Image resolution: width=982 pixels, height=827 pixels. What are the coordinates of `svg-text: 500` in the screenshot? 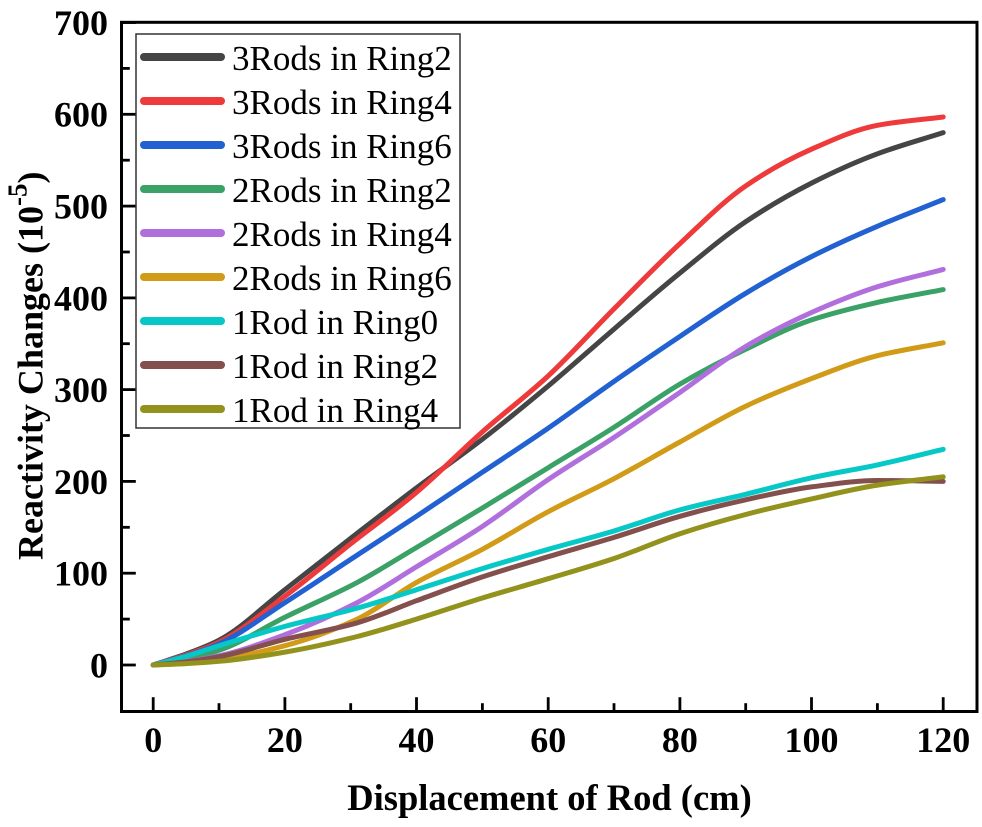 It's located at (81, 207).